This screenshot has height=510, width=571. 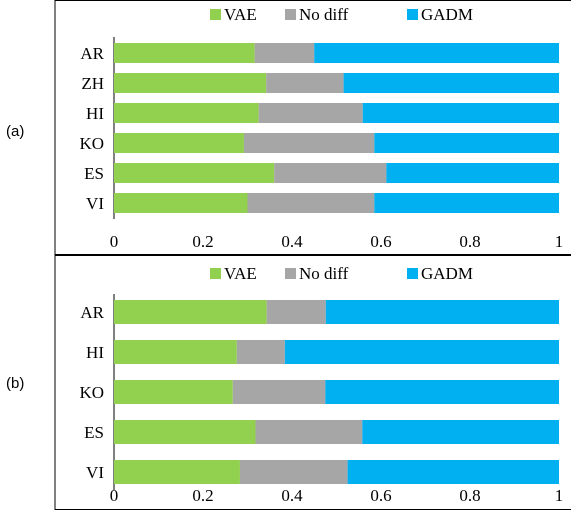 What do you see at coordinates (15, 131) in the screenshot?
I see `panel-a-label: (a)` at bounding box center [15, 131].